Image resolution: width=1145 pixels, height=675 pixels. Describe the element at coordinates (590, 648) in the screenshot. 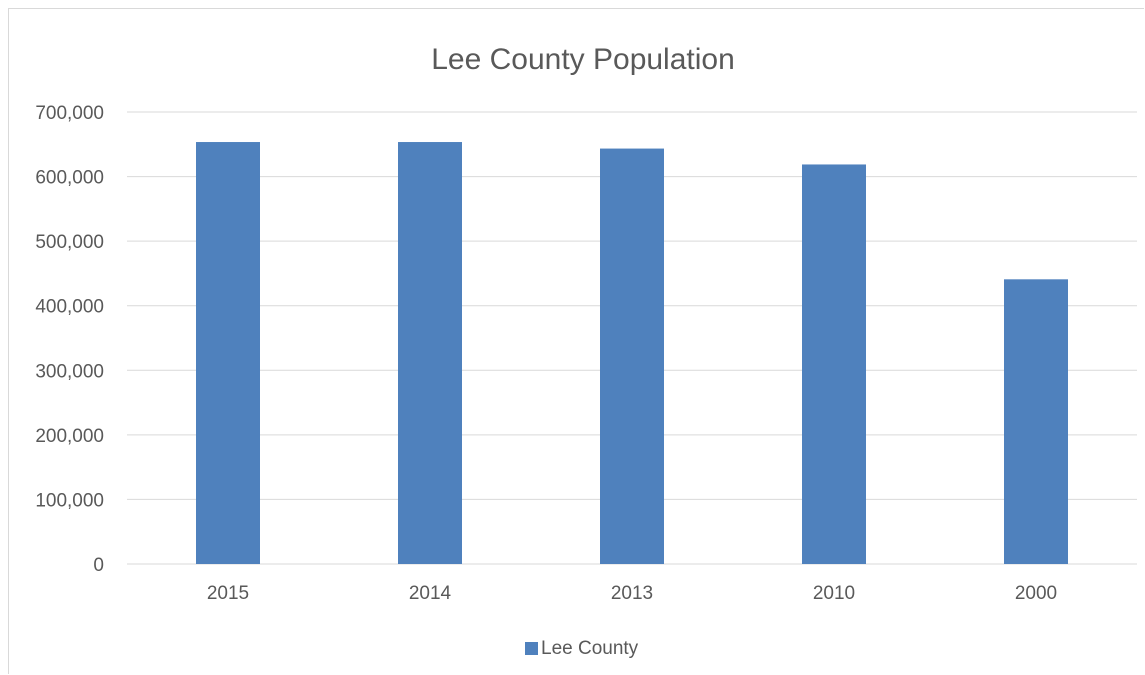

I see `legend-label-lee-county: Lee County` at that location.